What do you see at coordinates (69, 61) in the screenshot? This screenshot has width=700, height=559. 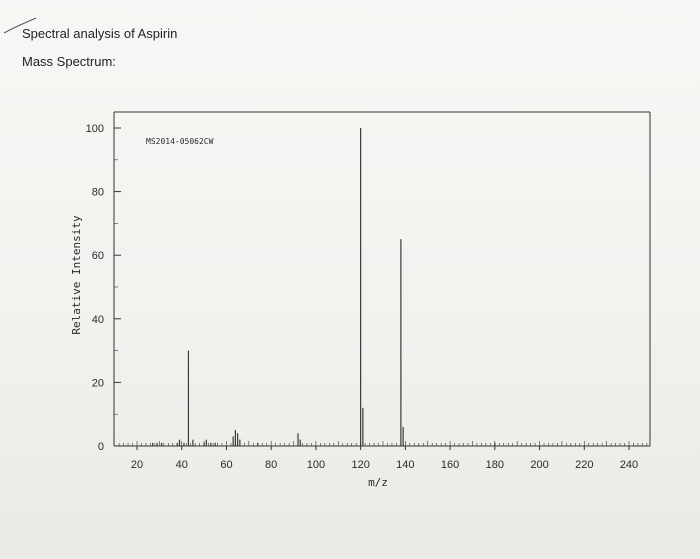 I see `page-subtitle: Mass Spectrum:` at bounding box center [69, 61].